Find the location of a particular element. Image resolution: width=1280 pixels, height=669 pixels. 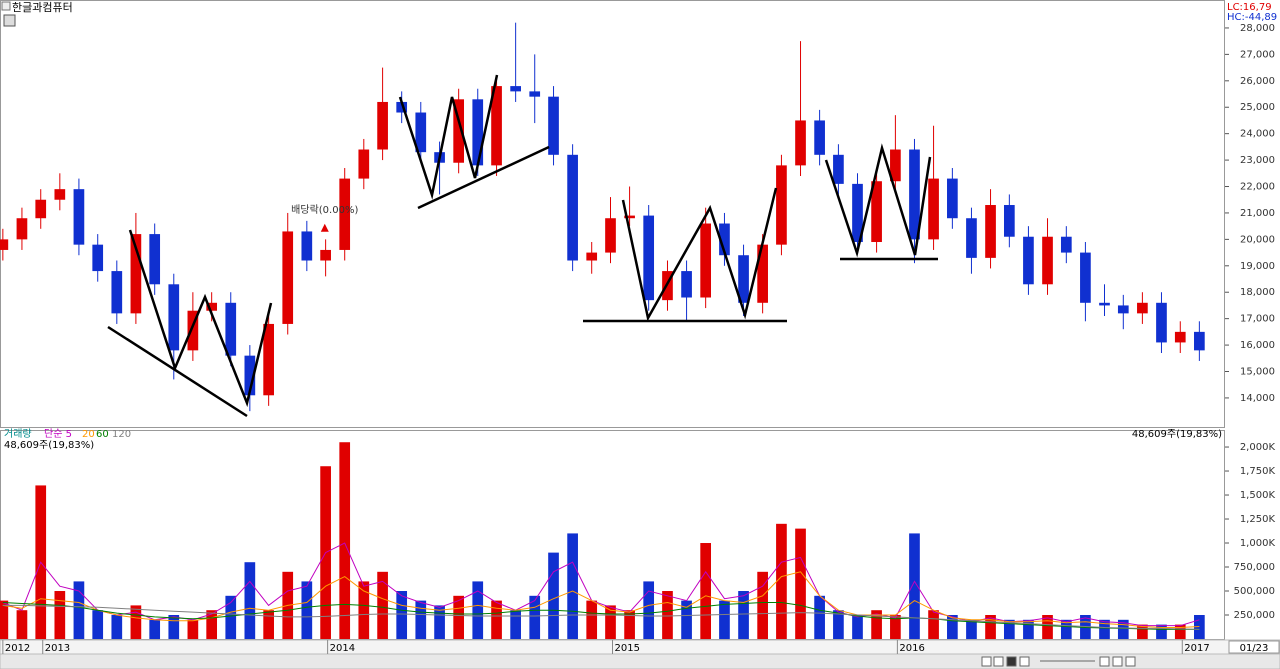

y-tick-label: 750,000 is located at coordinates (1254, 567).